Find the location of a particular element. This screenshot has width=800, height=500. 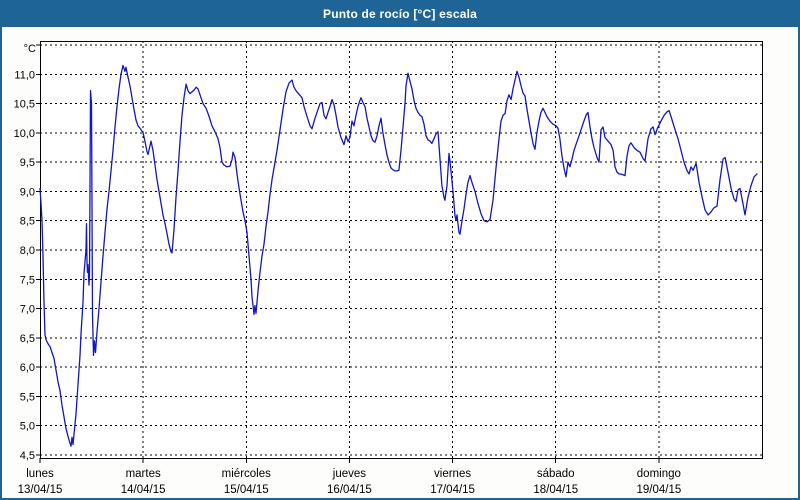

x-day-label: jueves is located at coordinates (349, 474).